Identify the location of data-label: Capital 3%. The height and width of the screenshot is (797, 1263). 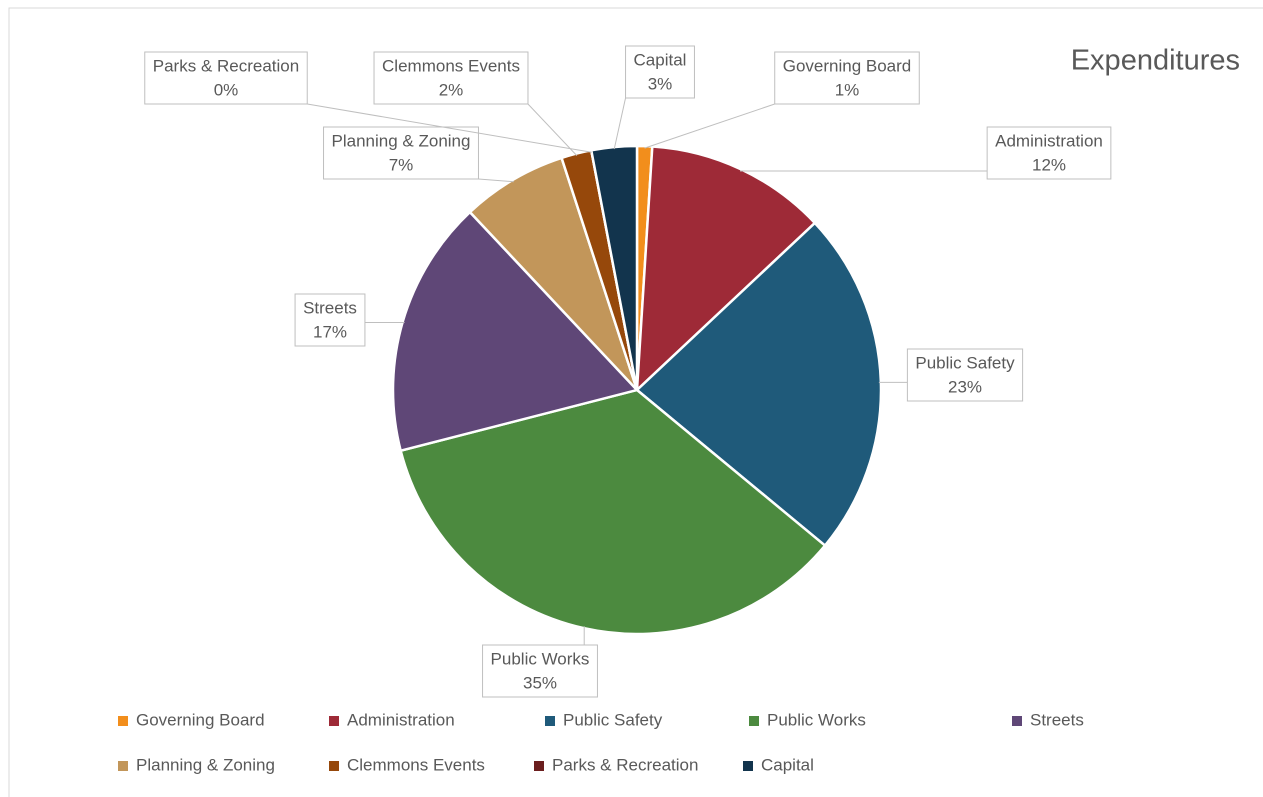
(654, 97).